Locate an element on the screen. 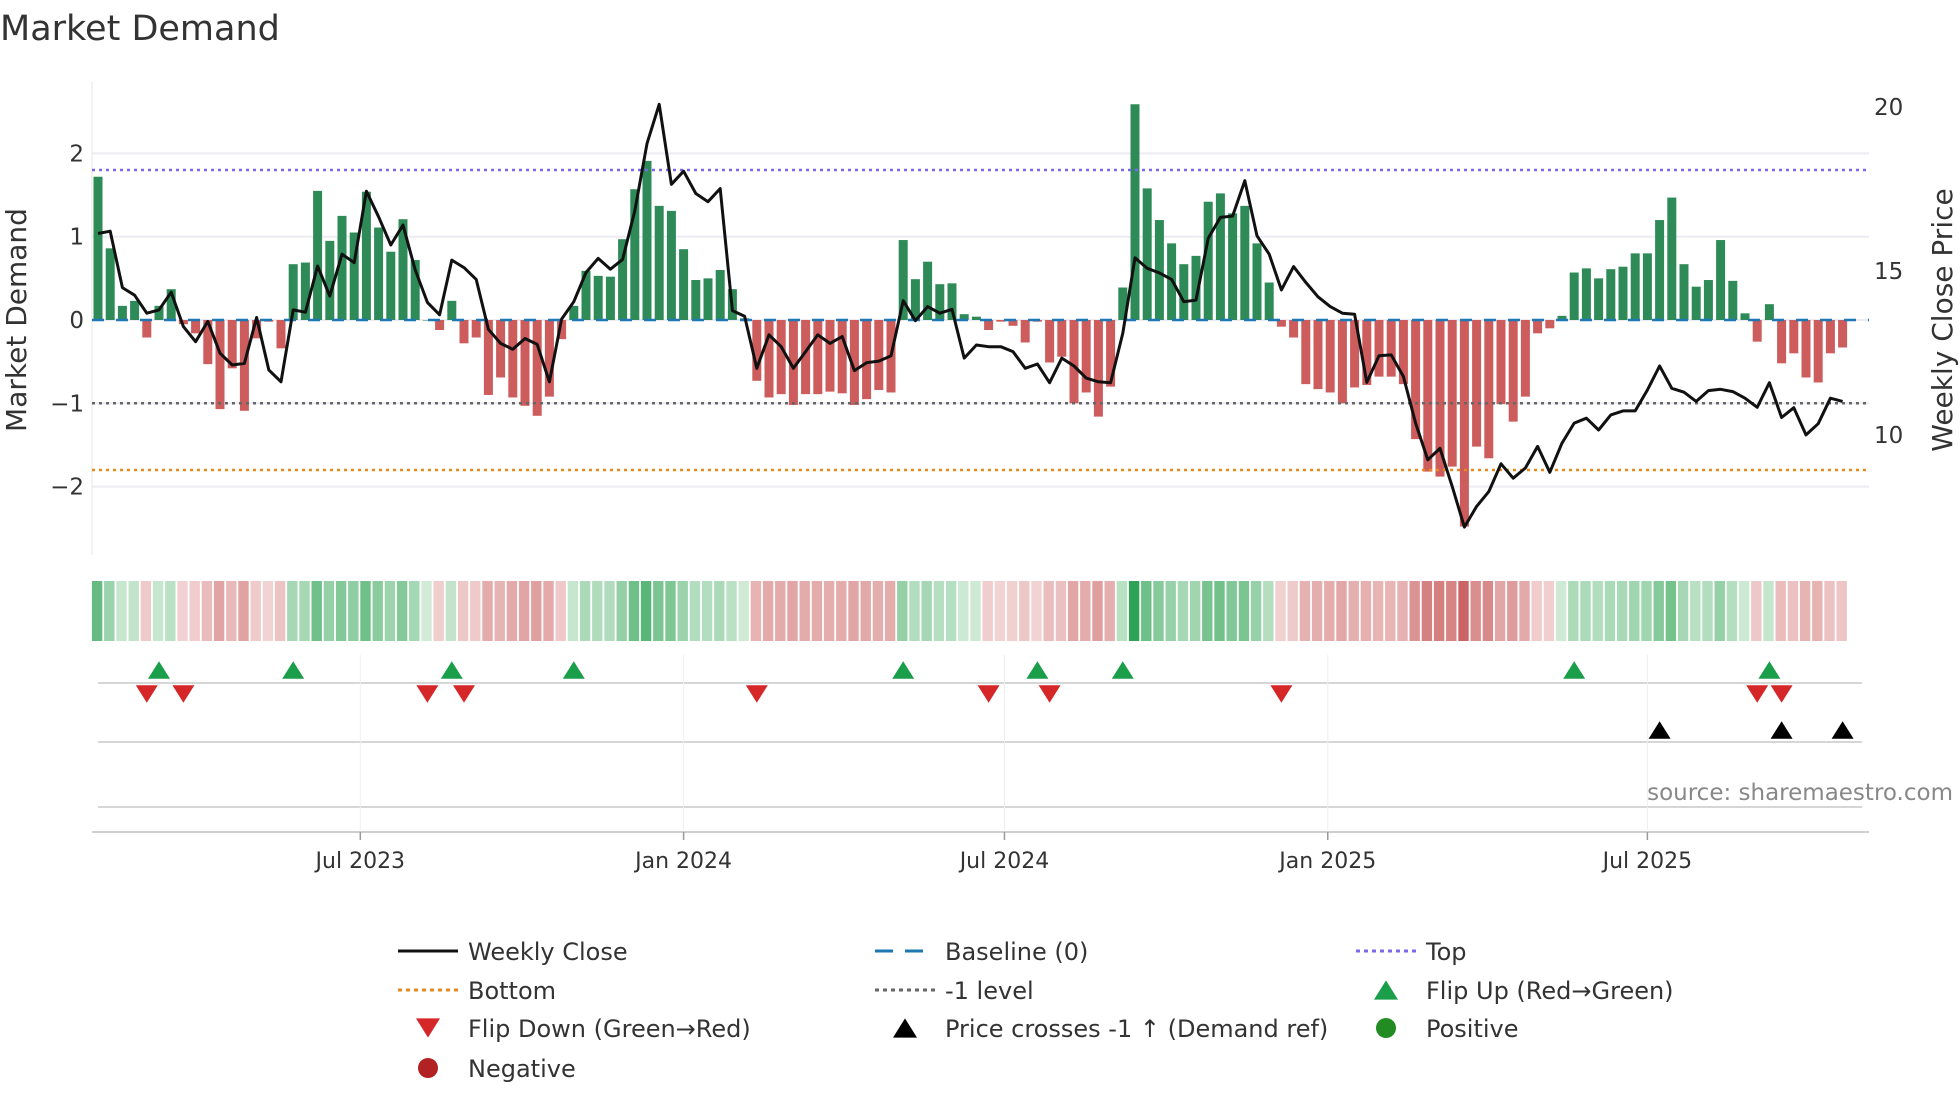 The width and height of the screenshot is (1960, 1102). y2-axis-label: Weekly Close Price is located at coordinates (1942, 319).